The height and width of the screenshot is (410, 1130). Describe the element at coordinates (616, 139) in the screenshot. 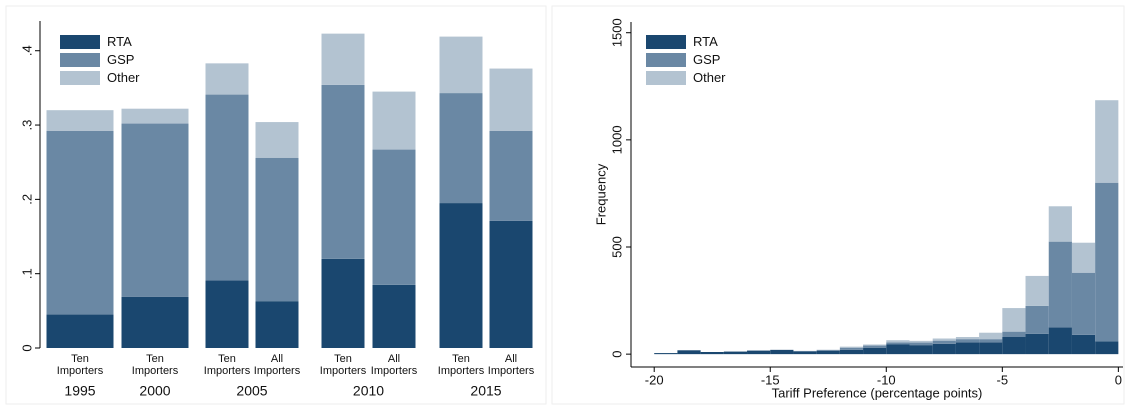

I see `y-tick-label: 1000` at that location.